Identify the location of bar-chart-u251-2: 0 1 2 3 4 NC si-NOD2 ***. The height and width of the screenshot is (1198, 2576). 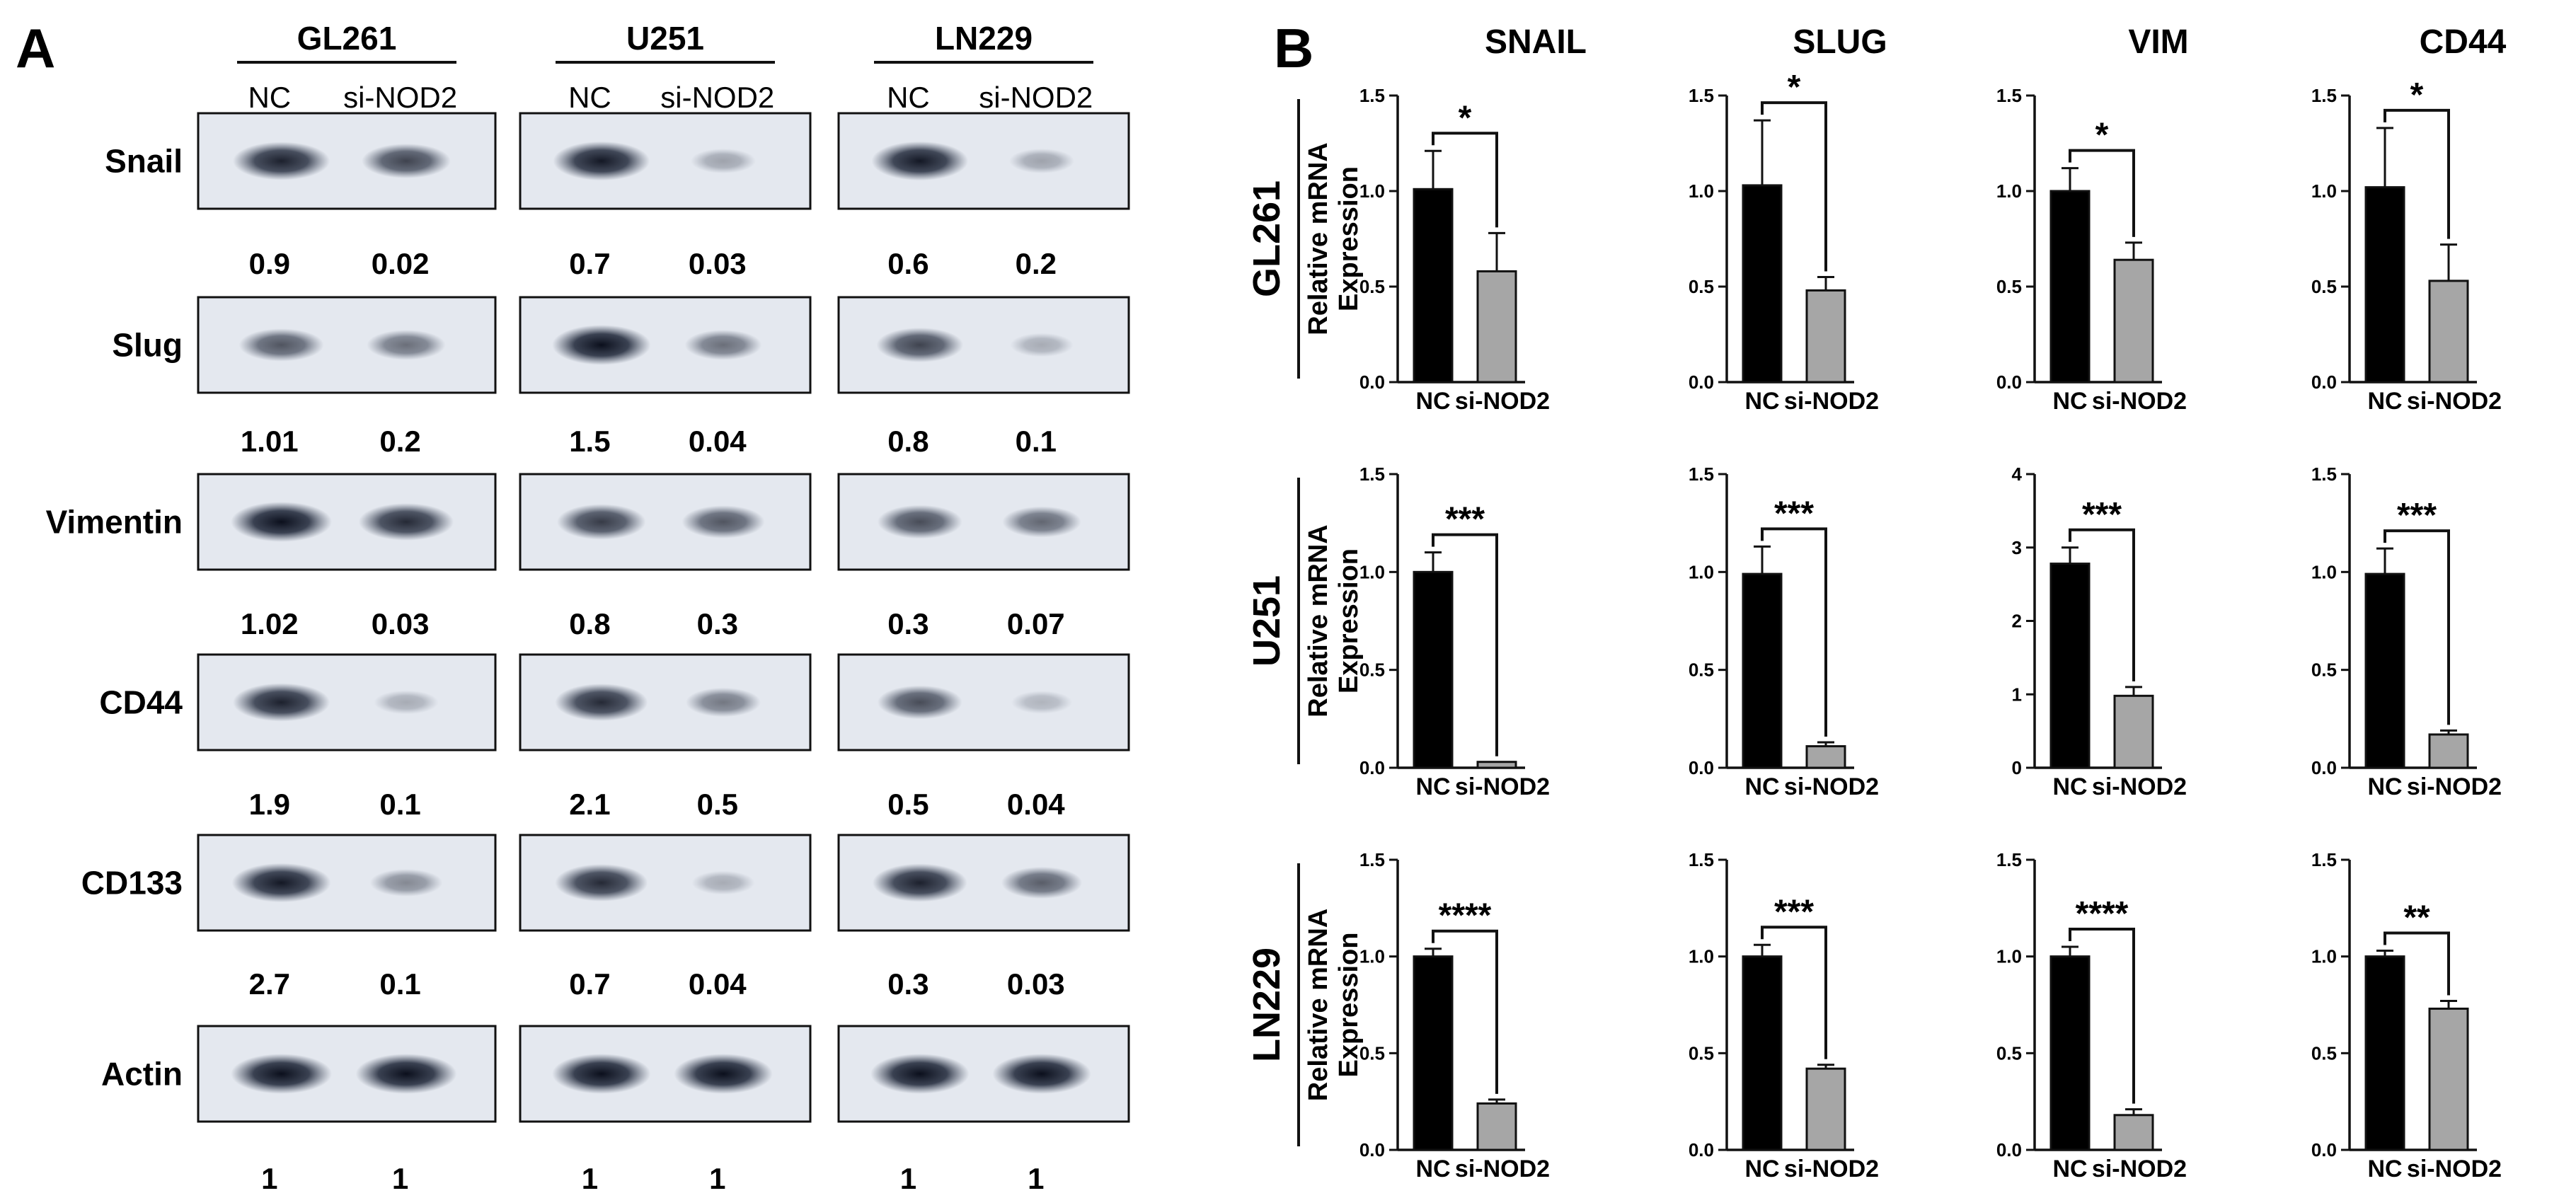
(2100, 631).